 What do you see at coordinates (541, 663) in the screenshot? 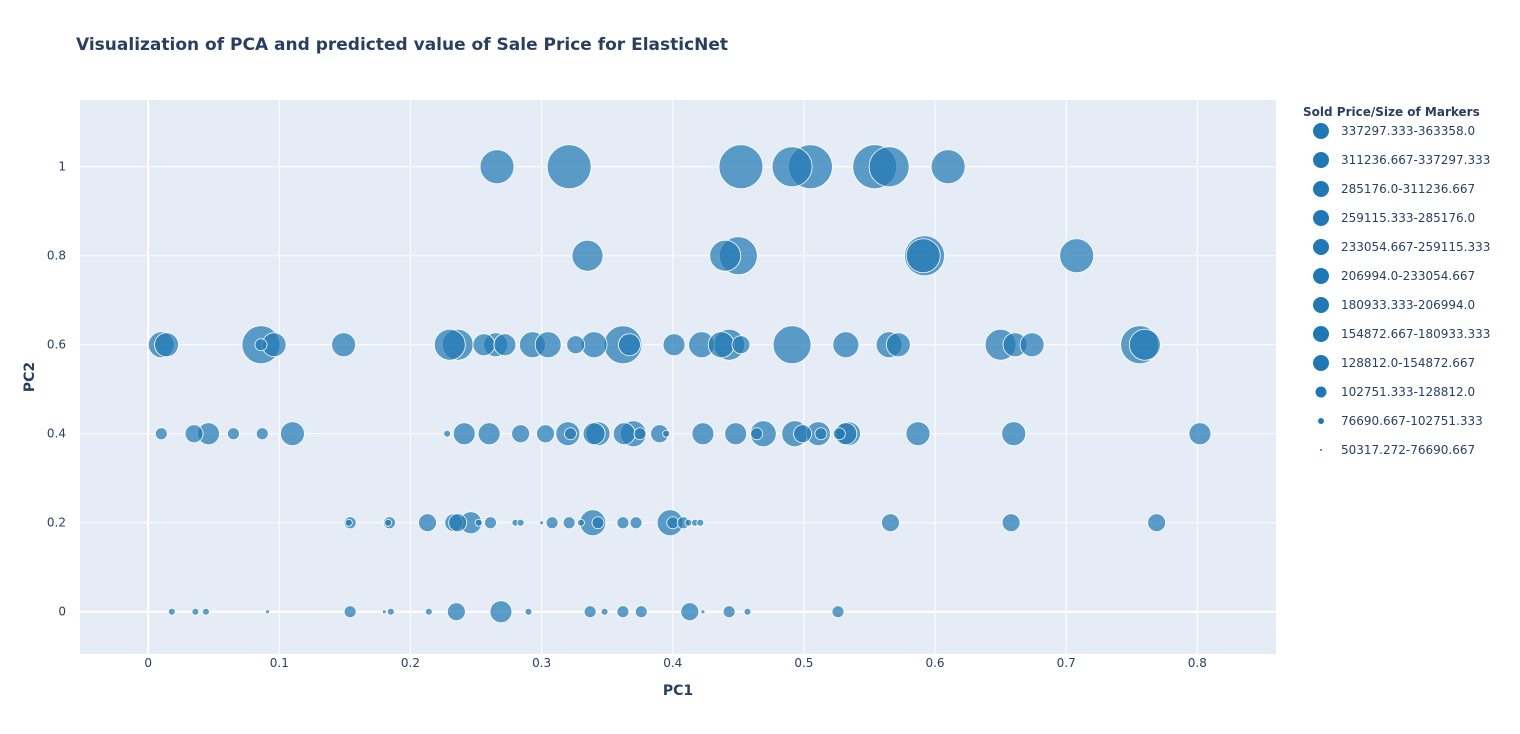
I see `x-tick-label: 0.3` at bounding box center [541, 663].